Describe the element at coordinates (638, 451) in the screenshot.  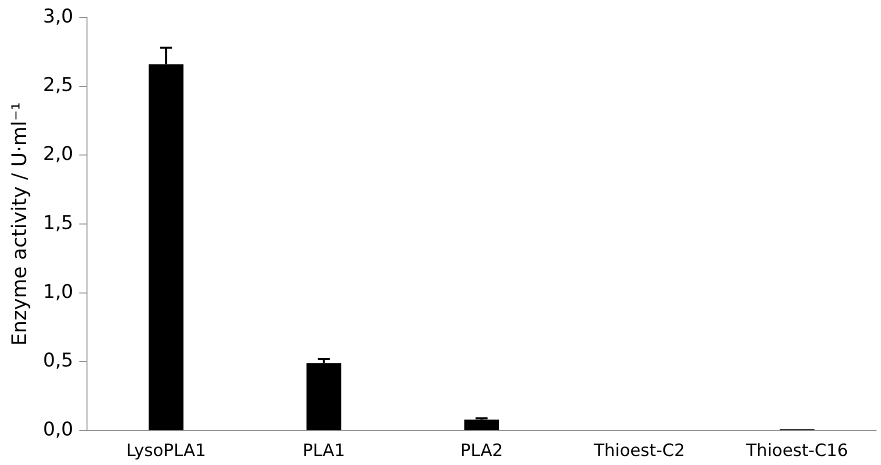
I see `x-tick-label: Thioest-C2` at that location.